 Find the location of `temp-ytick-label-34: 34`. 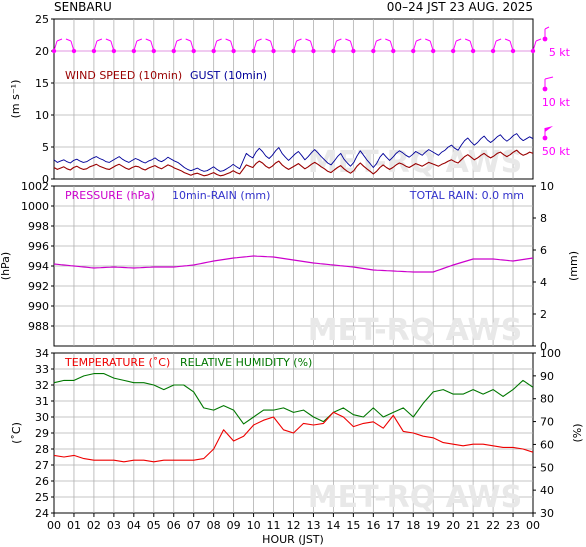

temp-ytick-label-34: 34 is located at coordinates (42, 353).